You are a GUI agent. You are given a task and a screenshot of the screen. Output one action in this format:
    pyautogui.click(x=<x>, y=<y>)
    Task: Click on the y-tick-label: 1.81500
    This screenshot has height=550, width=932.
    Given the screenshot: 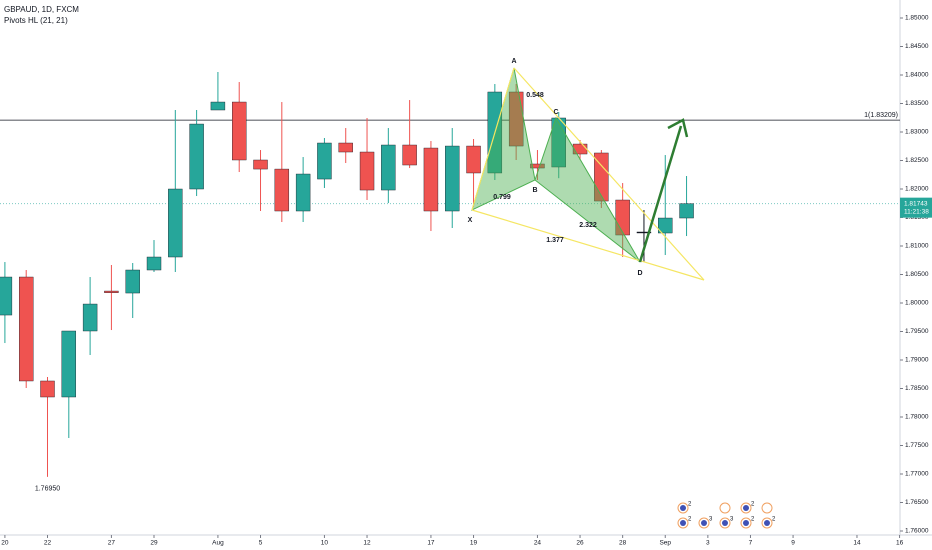 What is the action you would take?
    pyautogui.click(x=917, y=217)
    